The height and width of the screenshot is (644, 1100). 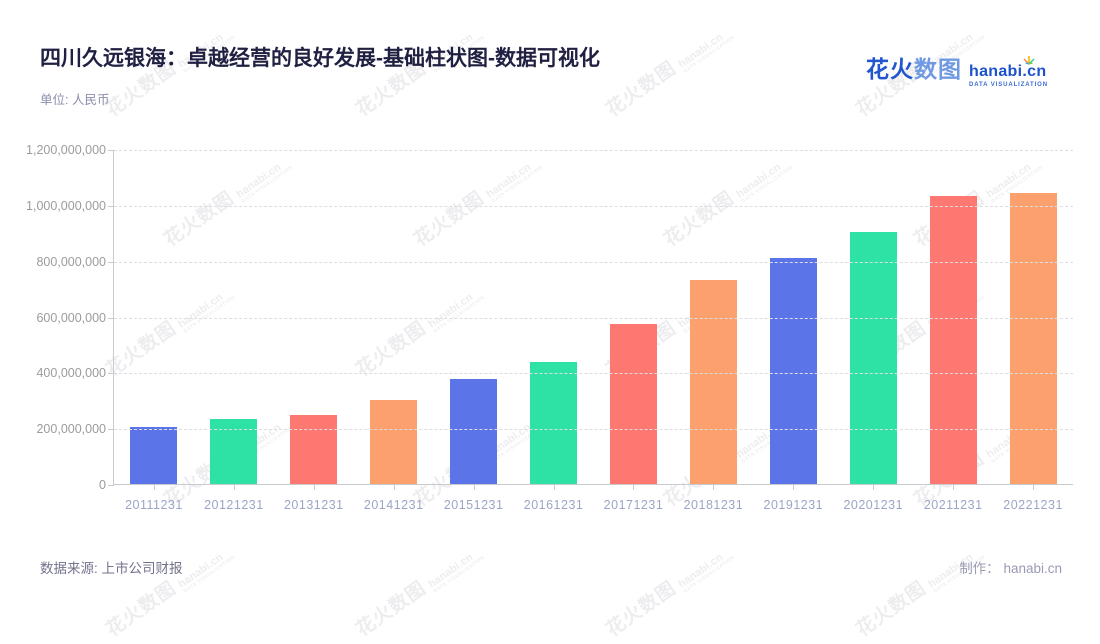 What do you see at coordinates (1029, 60) in the screenshot?
I see `firework-sparkle-icon` at bounding box center [1029, 60].